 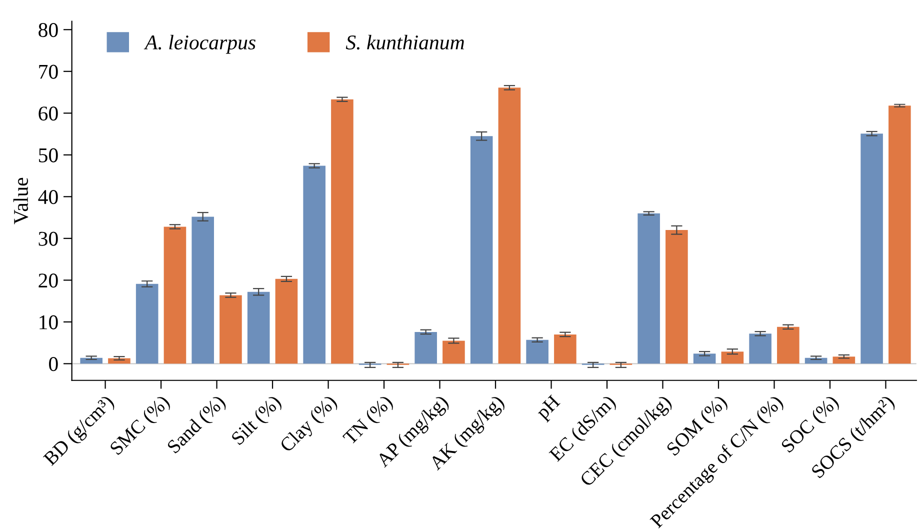 What do you see at coordinates (48, 239) in the screenshot?
I see `y-tick-label: 30` at bounding box center [48, 239].